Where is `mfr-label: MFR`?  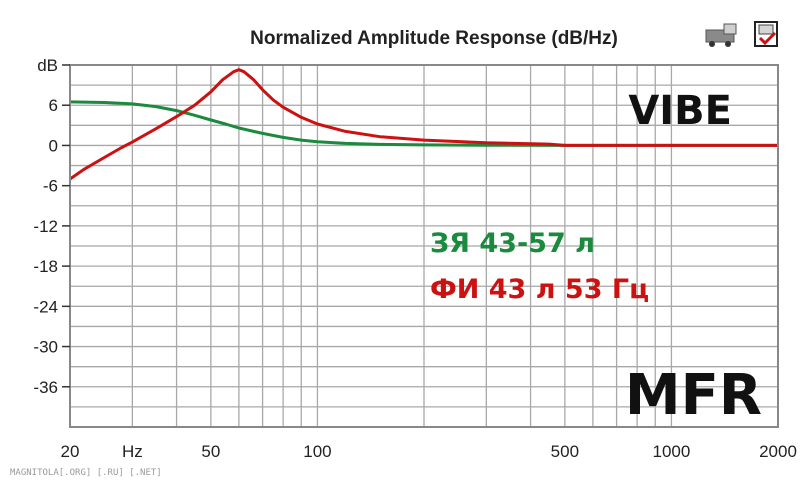 mfr-label: MFR is located at coordinates (693, 395).